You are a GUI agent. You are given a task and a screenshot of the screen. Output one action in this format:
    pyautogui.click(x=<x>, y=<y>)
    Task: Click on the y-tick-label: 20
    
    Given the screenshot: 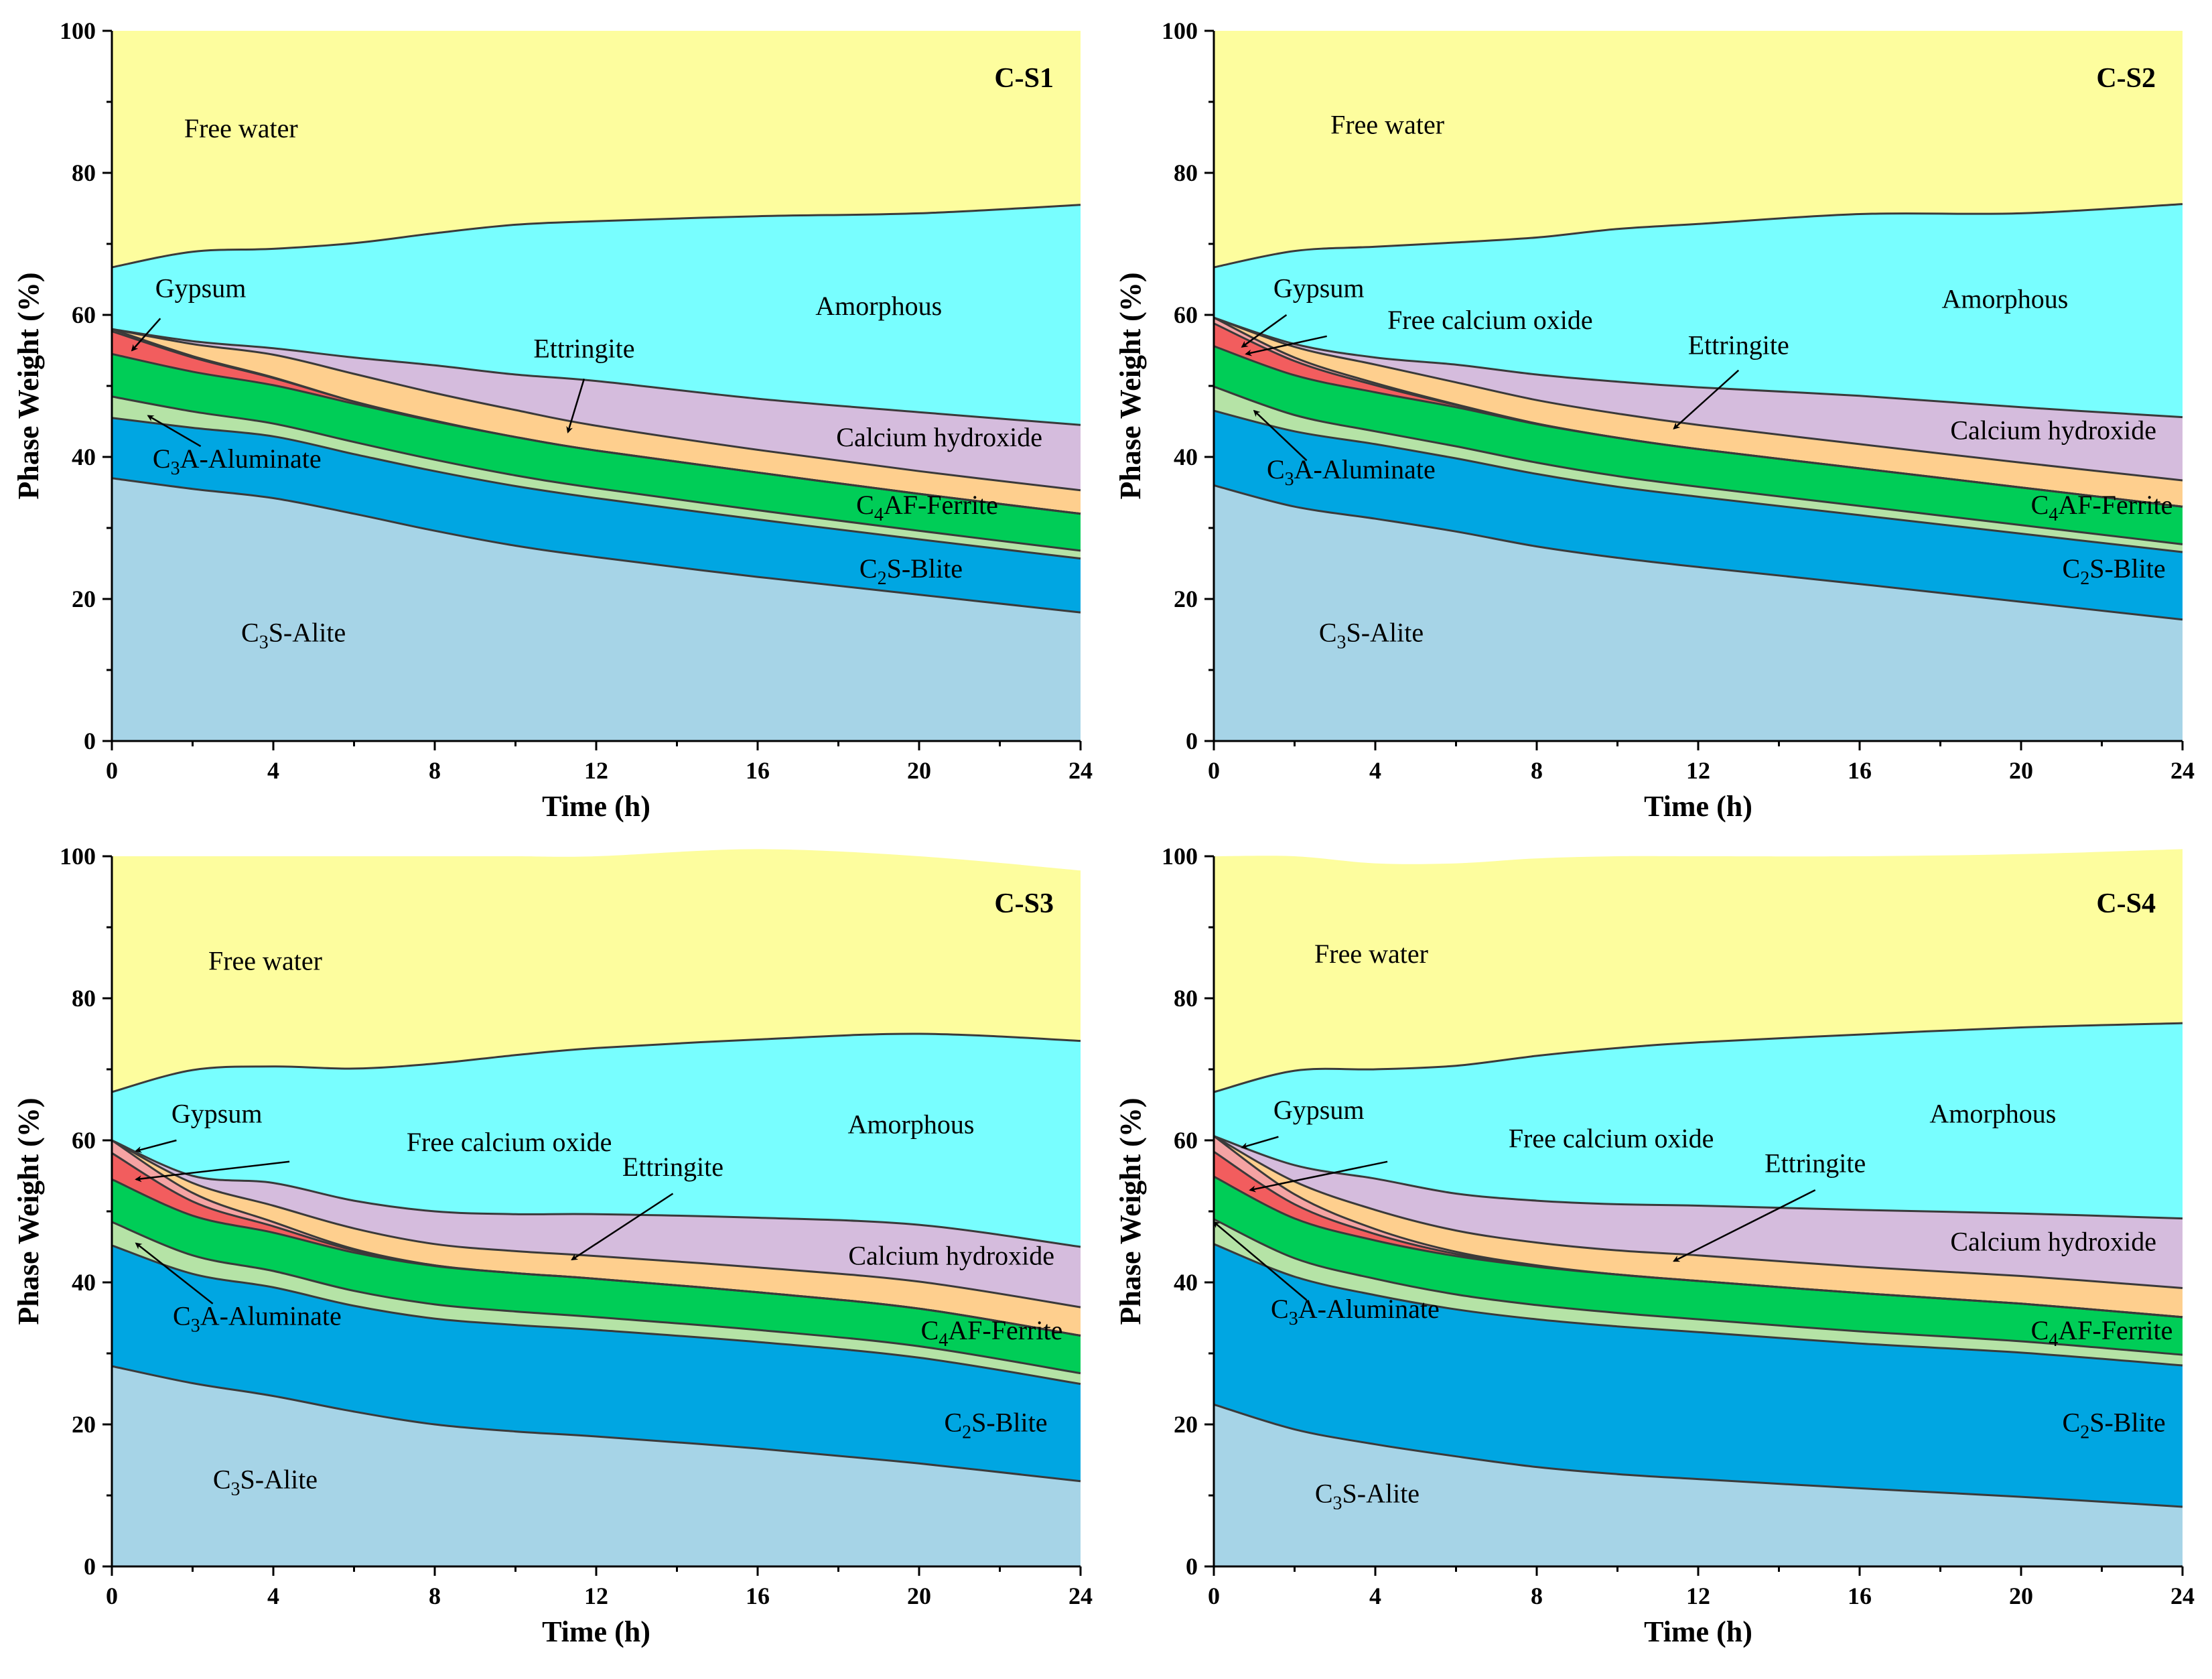 What is the action you would take?
    pyautogui.click(x=1186, y=599)
    